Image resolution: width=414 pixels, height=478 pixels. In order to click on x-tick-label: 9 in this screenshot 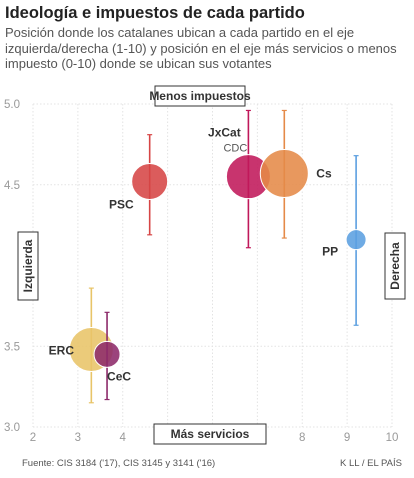, I will do `click(347, 438)`.